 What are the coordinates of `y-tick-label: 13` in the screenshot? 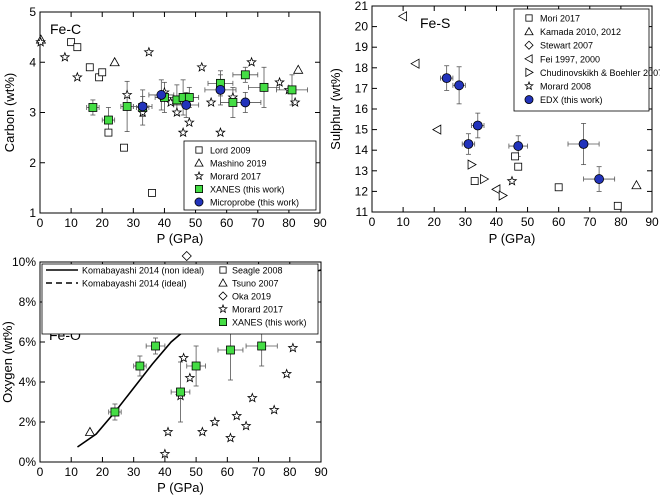 It's located at (362, 171).